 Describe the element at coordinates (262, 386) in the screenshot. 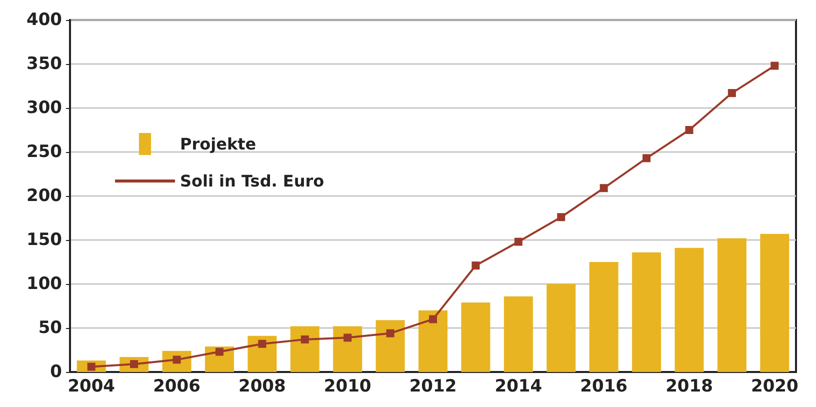

I see `x-tick-label: 2008` at that location.